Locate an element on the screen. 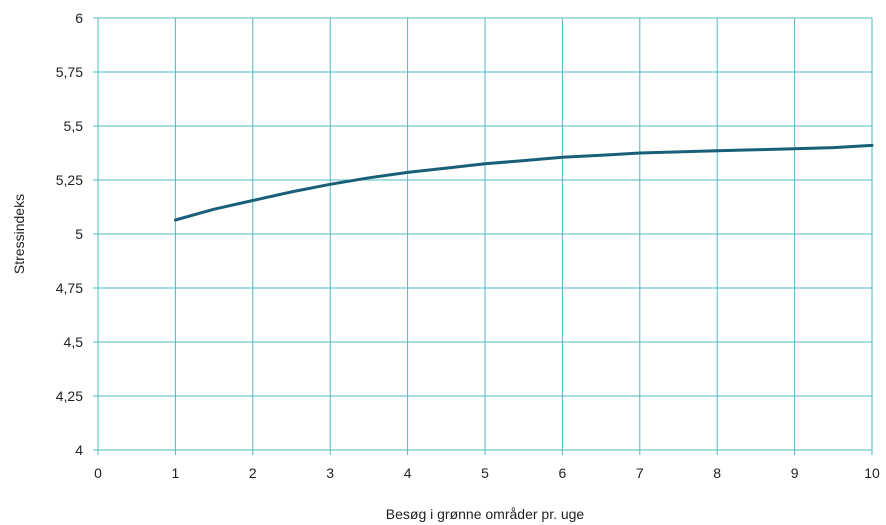  x-tick-label: 8 is located at coordinates (717, 473).